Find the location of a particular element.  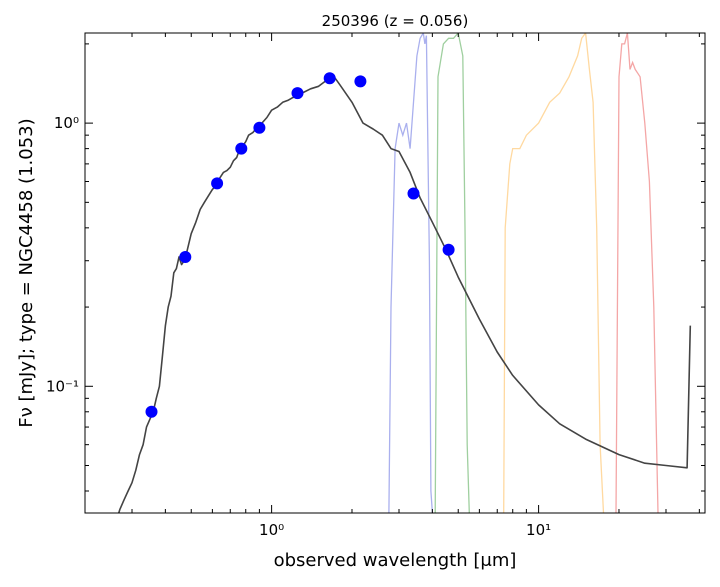

y-tick-label: 10⁻¹ is located at coordinates (62, 386).